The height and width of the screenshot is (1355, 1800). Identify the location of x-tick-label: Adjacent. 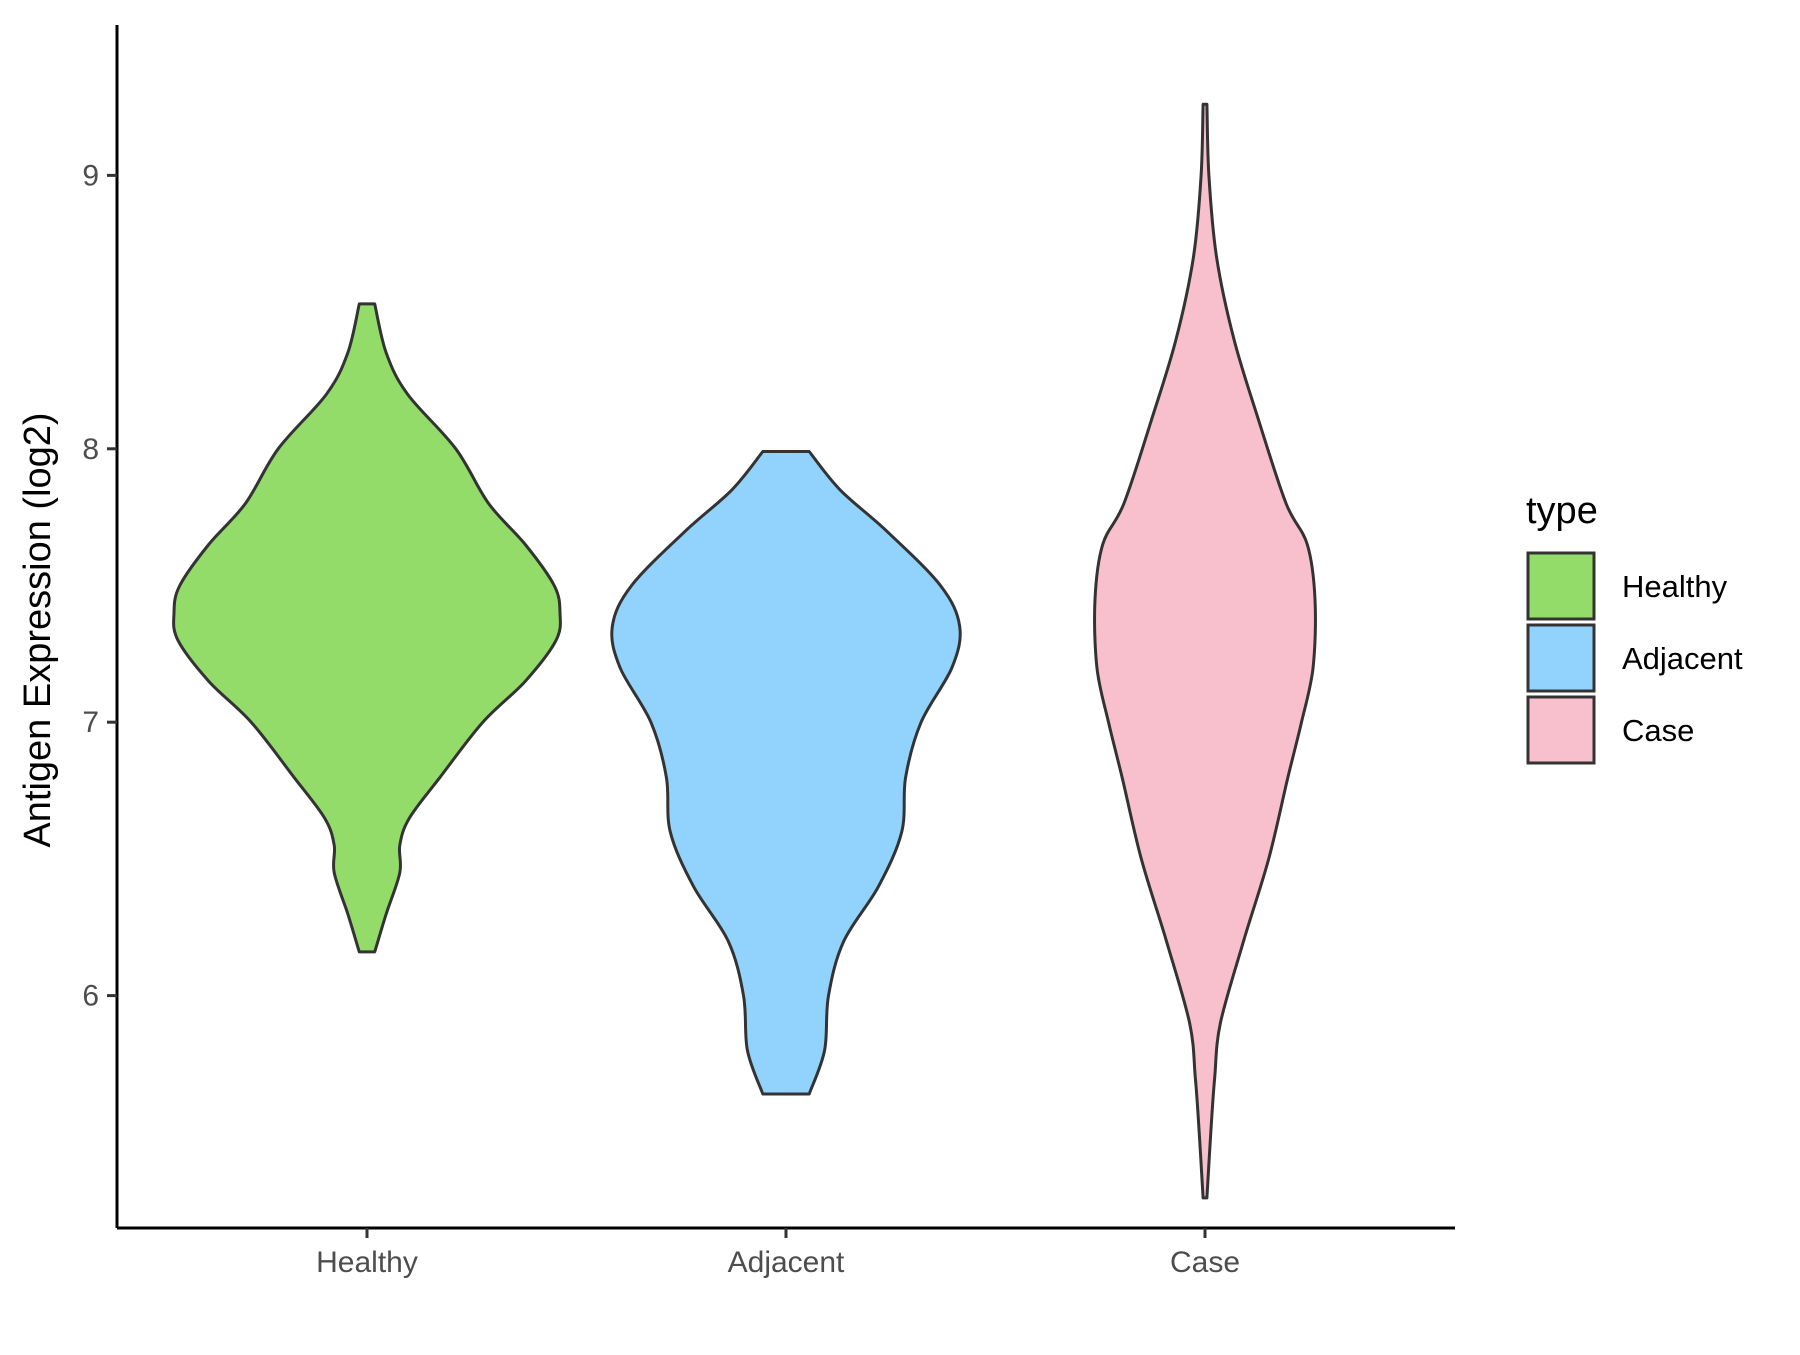
(786, 1262).